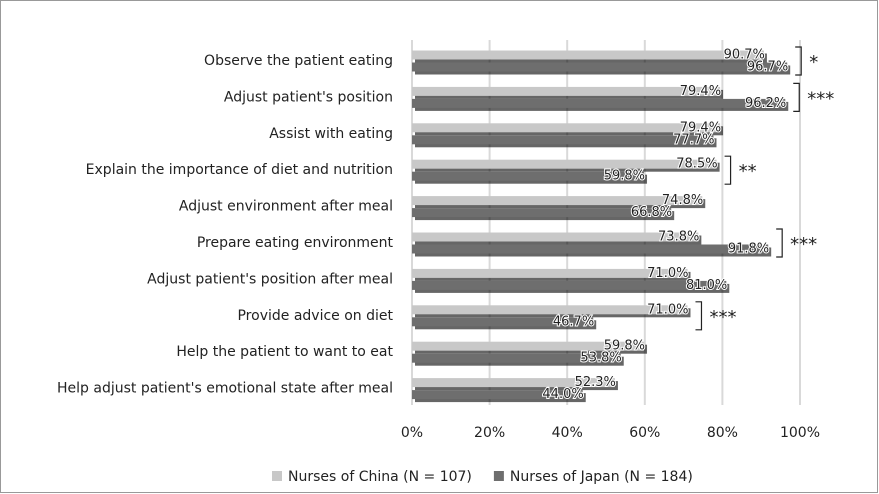  I want to click on category-label: Help the patient to want to eat, so click(284, 352).